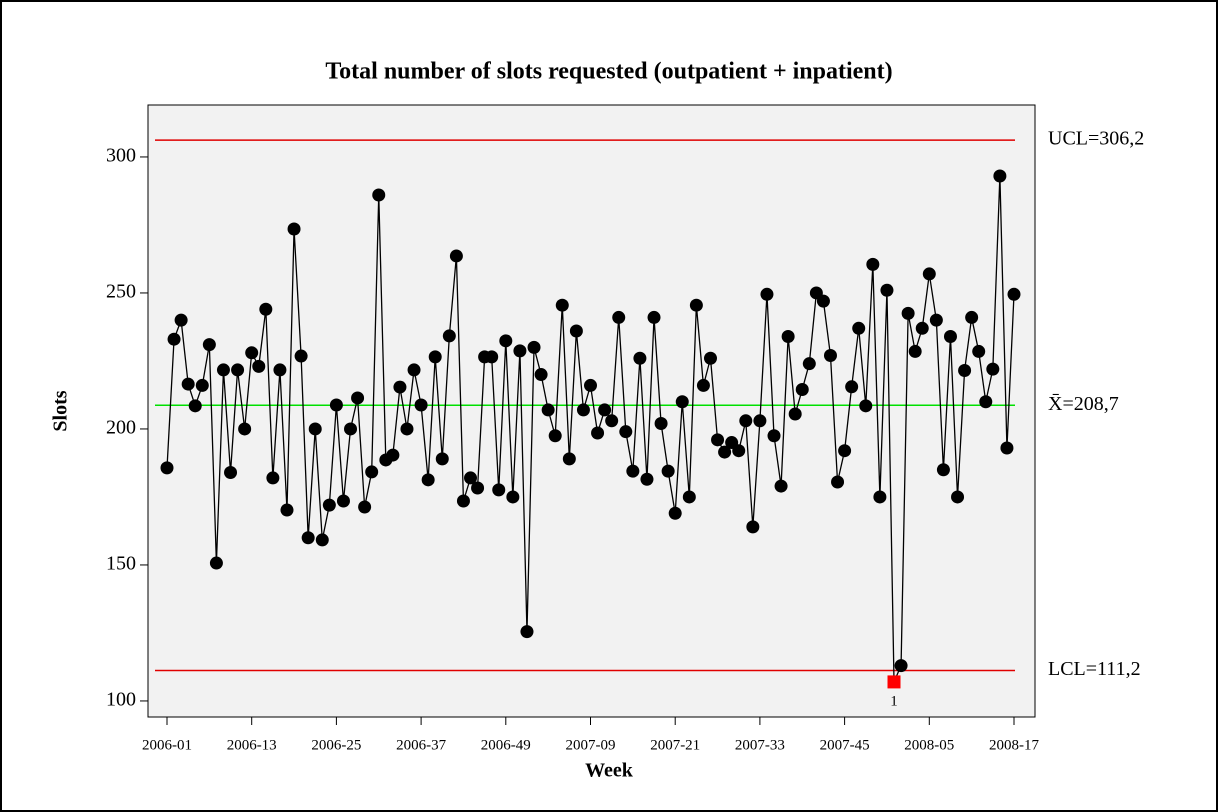  I want to click on x-tick-label: 2006-13, so click(252, 745).